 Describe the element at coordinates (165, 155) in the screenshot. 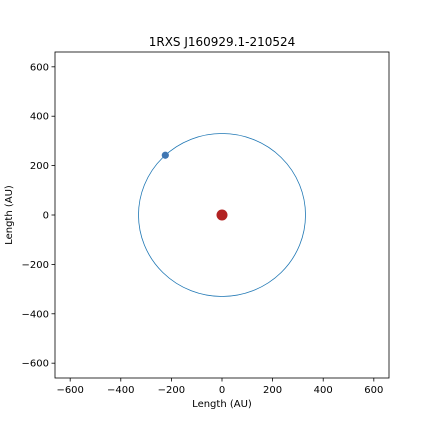

I see `planet-point` at that location.